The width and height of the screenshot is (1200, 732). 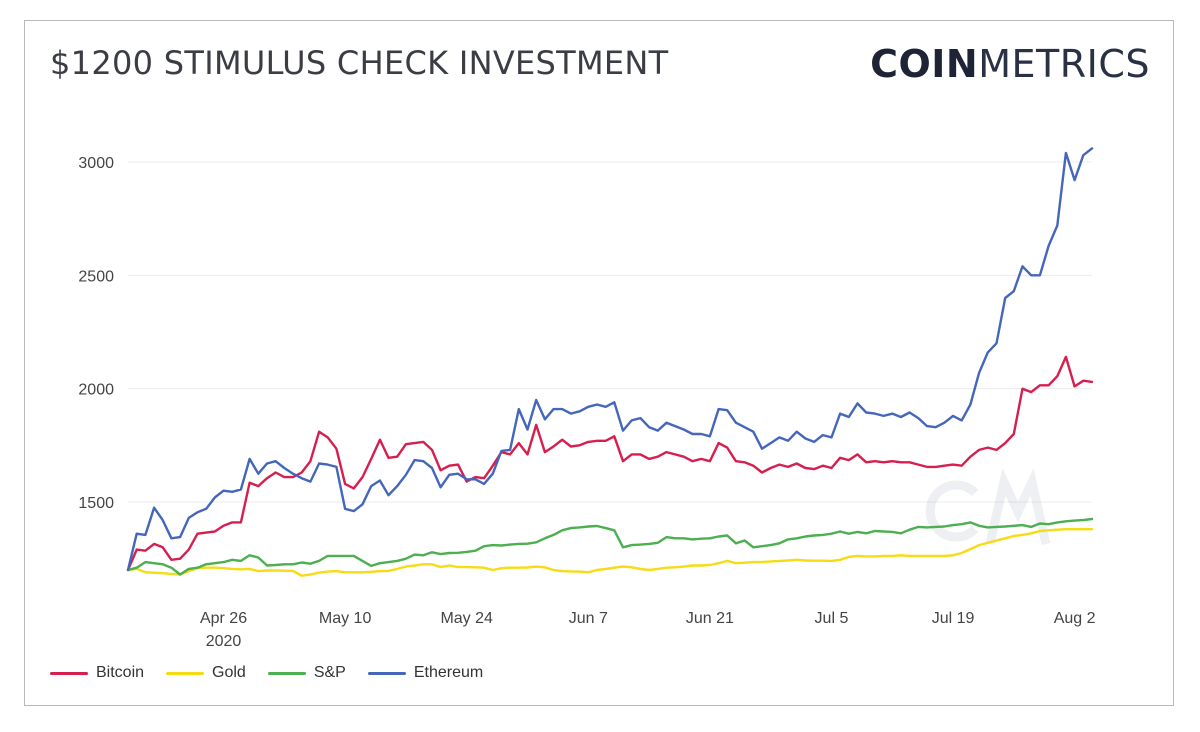 What do you see at coordinates (988, 506) in the screenshot?
I see `watermark` at bounding box center [988, 506].